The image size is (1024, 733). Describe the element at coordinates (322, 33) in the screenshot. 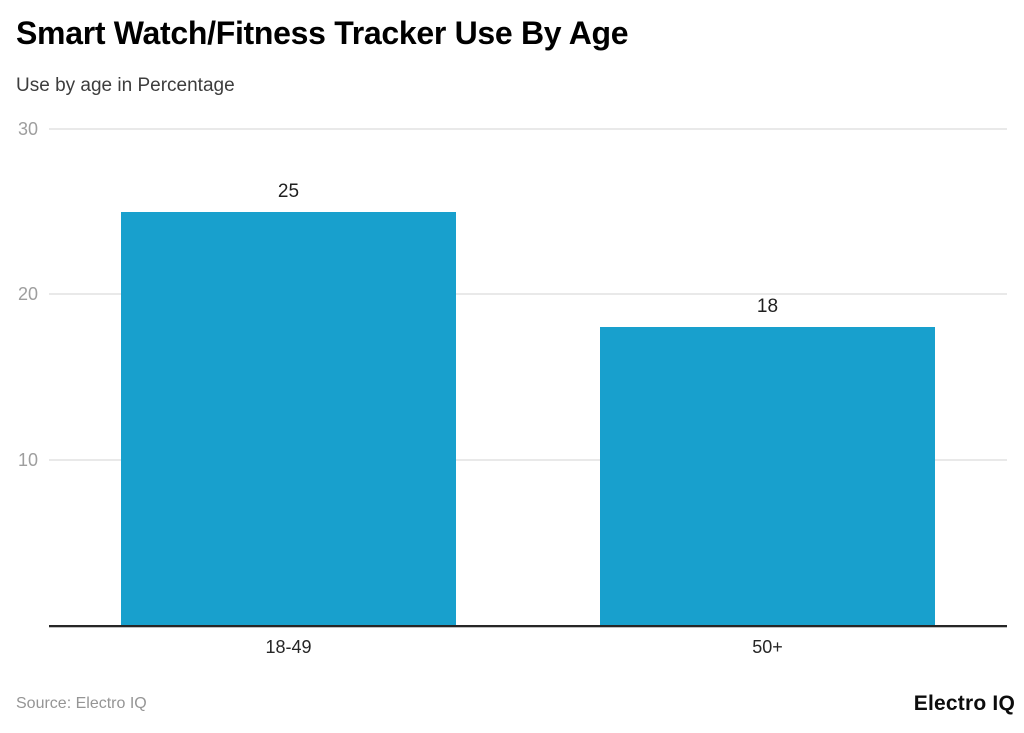

I see `chart-title: Smart Watch/Fitness Tracker Use By Age` at that location.